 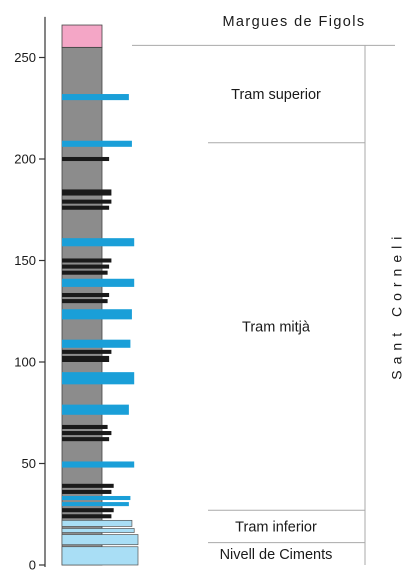 What do you see at coordinates (32, 565) in the screenshot?
I see `axis-tick-label: 0` at bounding box center [32, 565].